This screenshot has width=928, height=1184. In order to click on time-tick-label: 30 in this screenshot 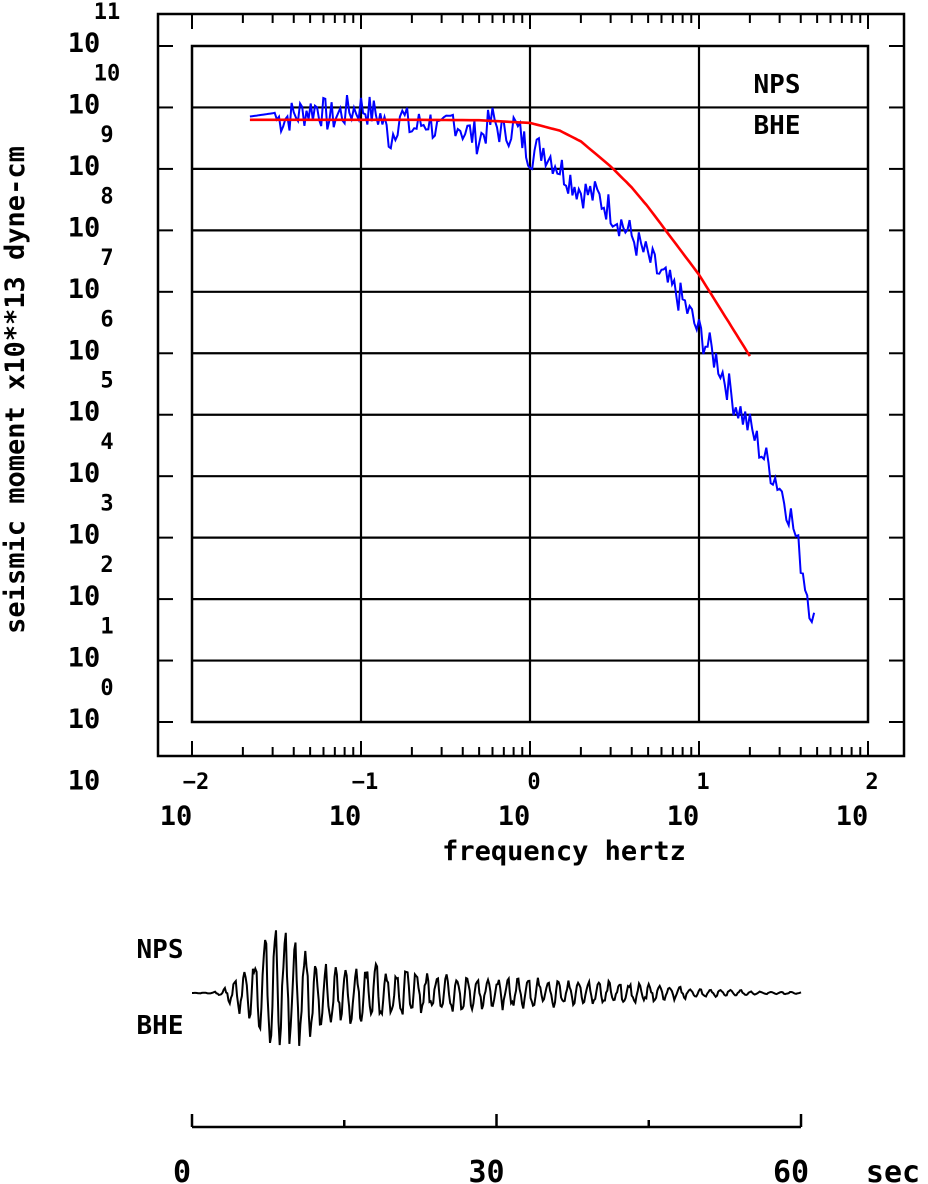, I will do `click(486, 1169)`.